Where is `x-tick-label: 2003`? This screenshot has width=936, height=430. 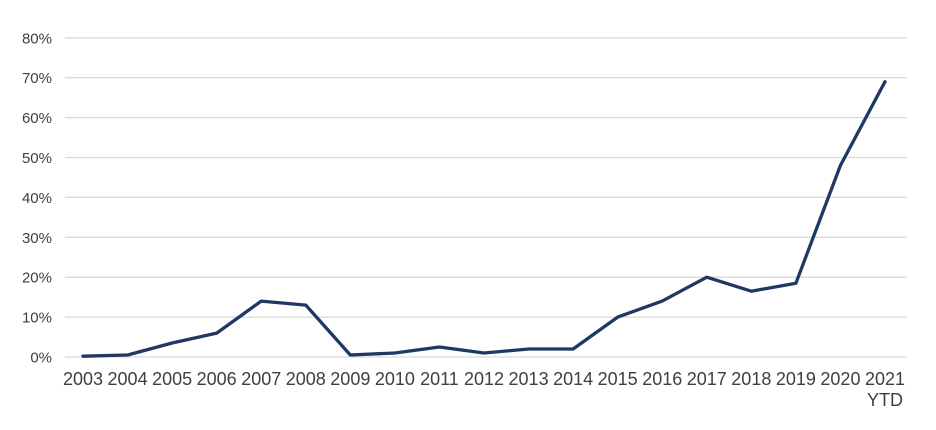 x-tick-label: 2003 is located at coordinates (83, 379).